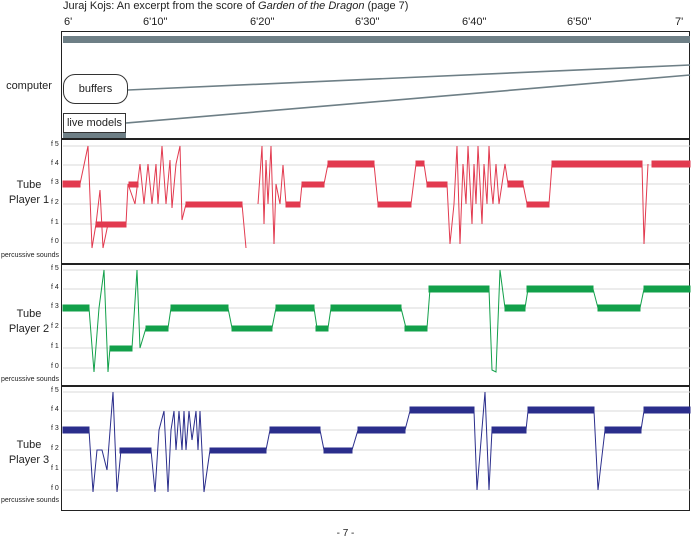 This screenshot has width=691, height=543. I want to click on live-models-bar, so click(94, 135).